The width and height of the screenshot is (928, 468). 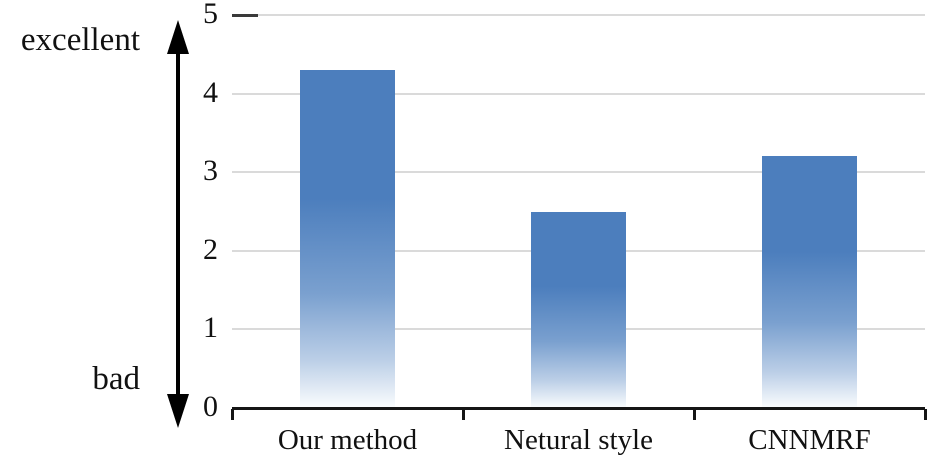 What do you see at coordinates (578, 309) in the screenshot?
I see `bar-netural-style` at bounding box center [578, 309].